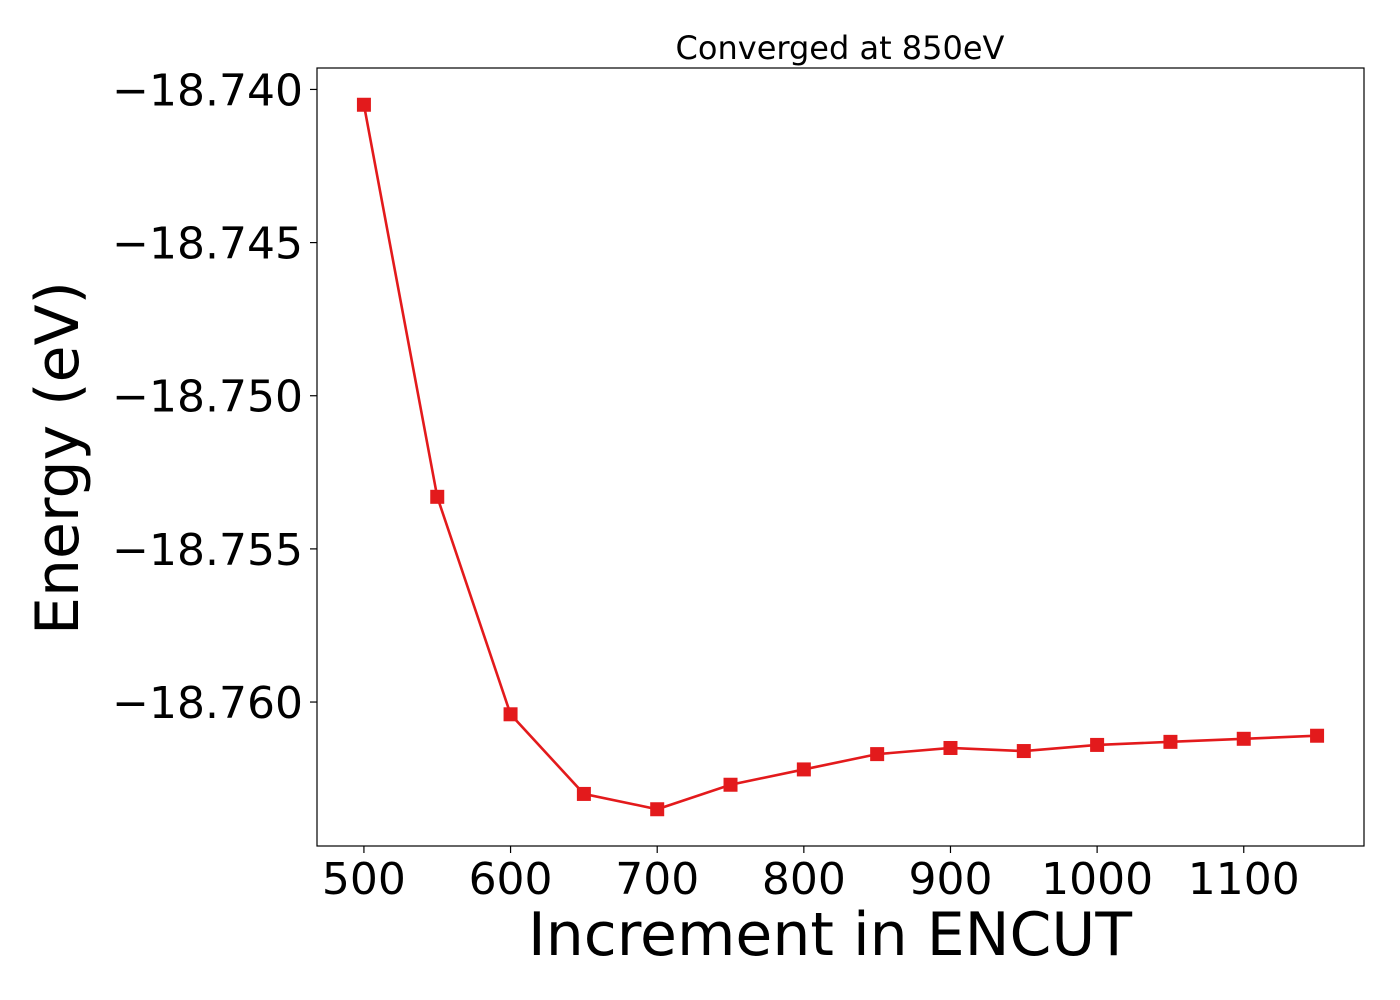  Describe the element at coordinates (58, 458) in the screenshot. I see `y-axis-label: Energy (eV)` at that location.